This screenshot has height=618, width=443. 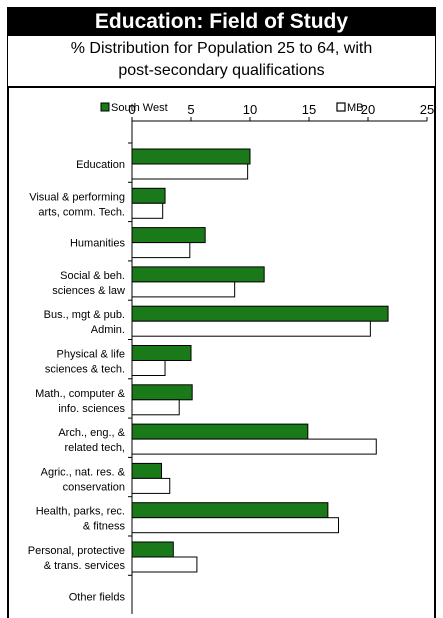 I want to click on category-label: & fitness, so click(x=104, y=527).